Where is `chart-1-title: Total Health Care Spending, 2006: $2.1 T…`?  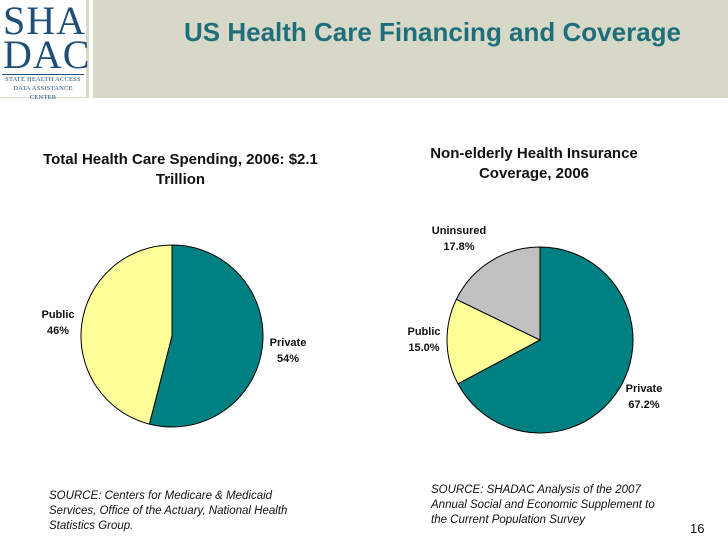 chart-1-title: Total Health Care Spending, 2006: $2.1 T… is located at coordinates (180, 169).